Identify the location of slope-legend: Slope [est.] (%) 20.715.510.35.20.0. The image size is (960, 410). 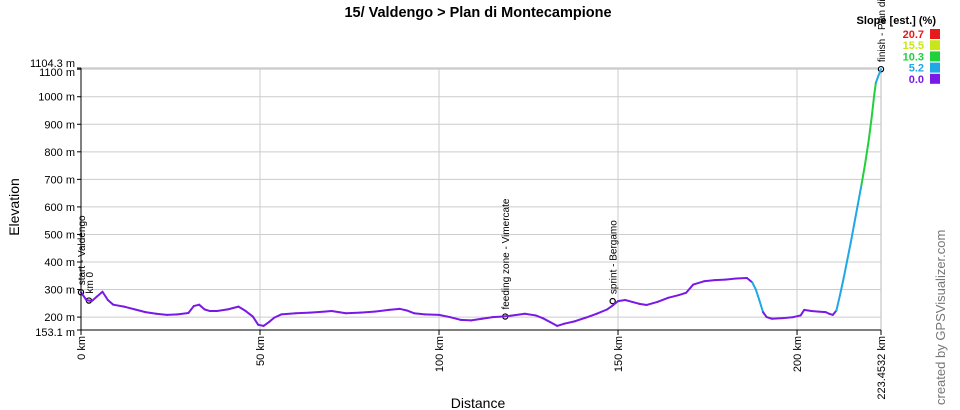
(898, 50).